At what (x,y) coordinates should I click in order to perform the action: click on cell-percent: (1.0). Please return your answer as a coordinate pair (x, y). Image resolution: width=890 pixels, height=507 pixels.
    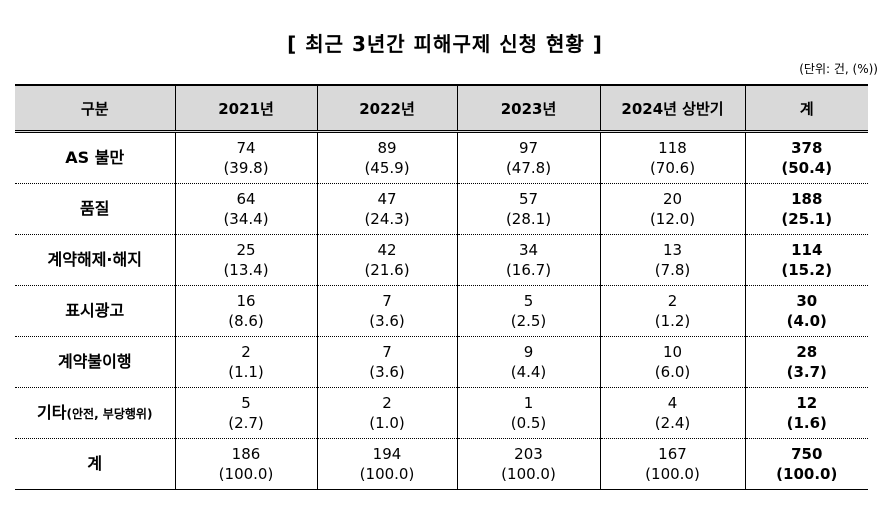
    Looking at the image, I should click on (387, 423).